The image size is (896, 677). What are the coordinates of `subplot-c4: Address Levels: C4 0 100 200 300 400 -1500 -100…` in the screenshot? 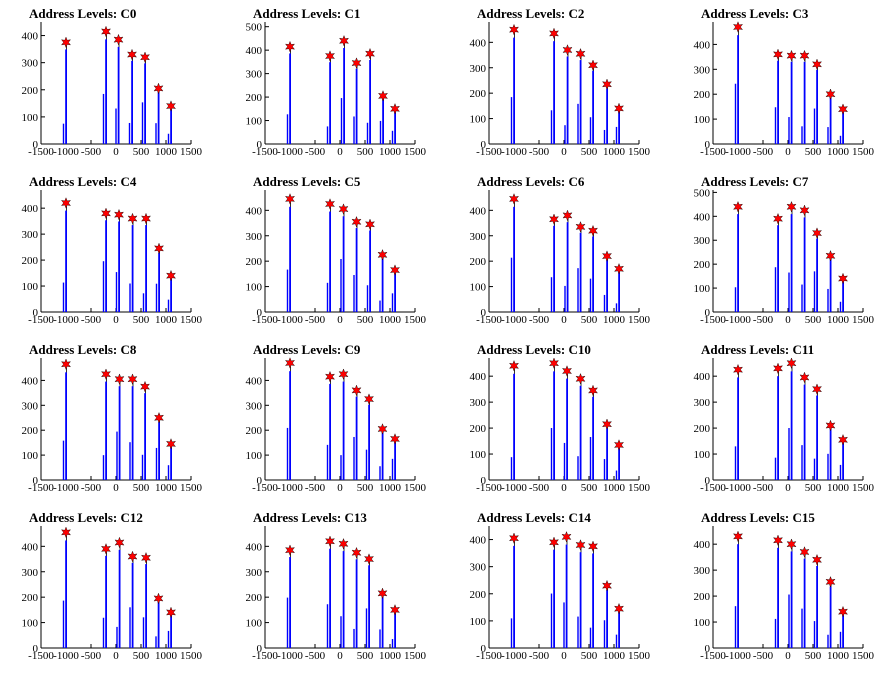 It's located at (112, 250).